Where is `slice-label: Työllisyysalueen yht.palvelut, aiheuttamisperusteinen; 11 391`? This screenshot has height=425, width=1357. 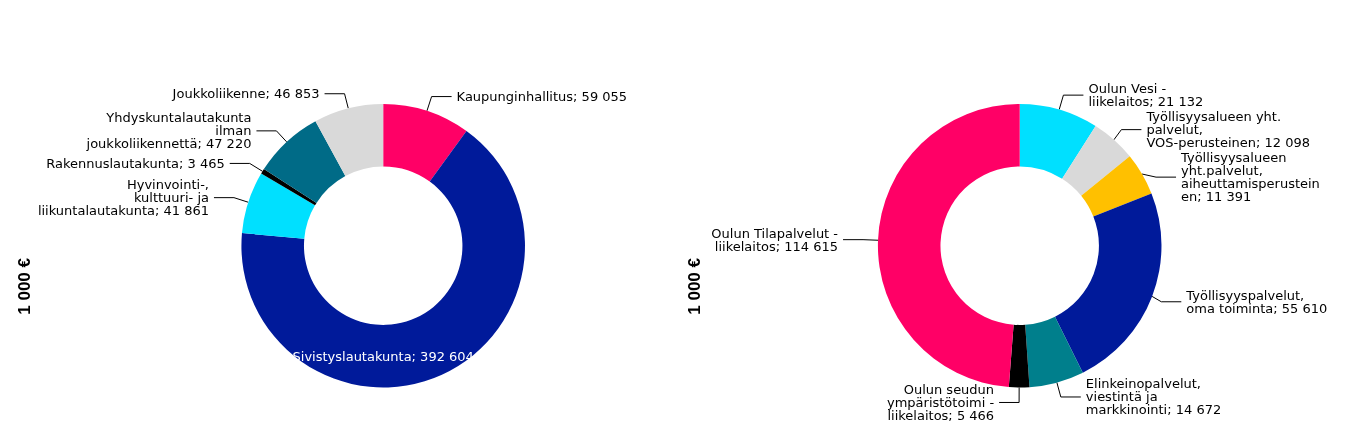 slice-label: Työllisyysalueen yht.palvelut, aiheuttamisperusteinen; 11 391 is located at coordinates (1250, 177).